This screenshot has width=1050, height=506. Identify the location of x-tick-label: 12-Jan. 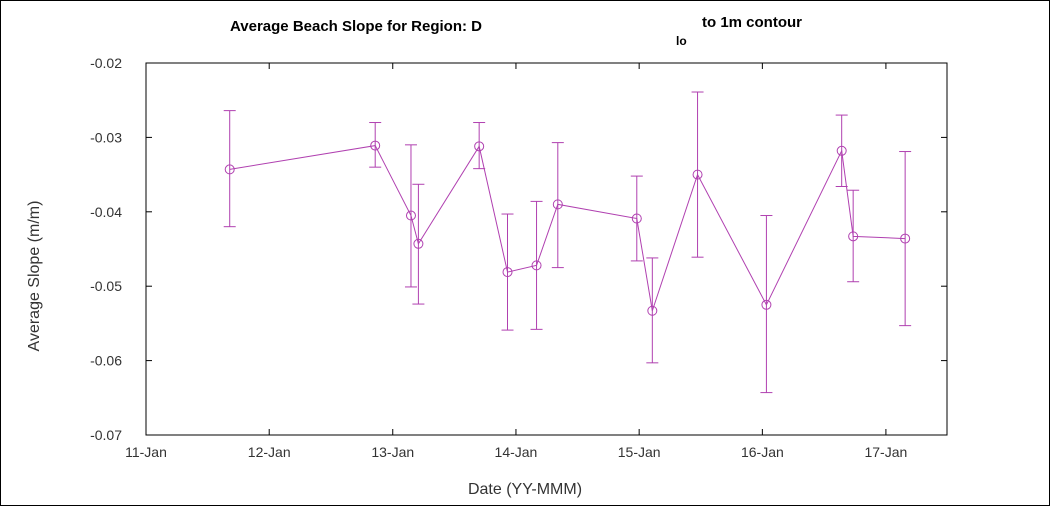
(269, 452).